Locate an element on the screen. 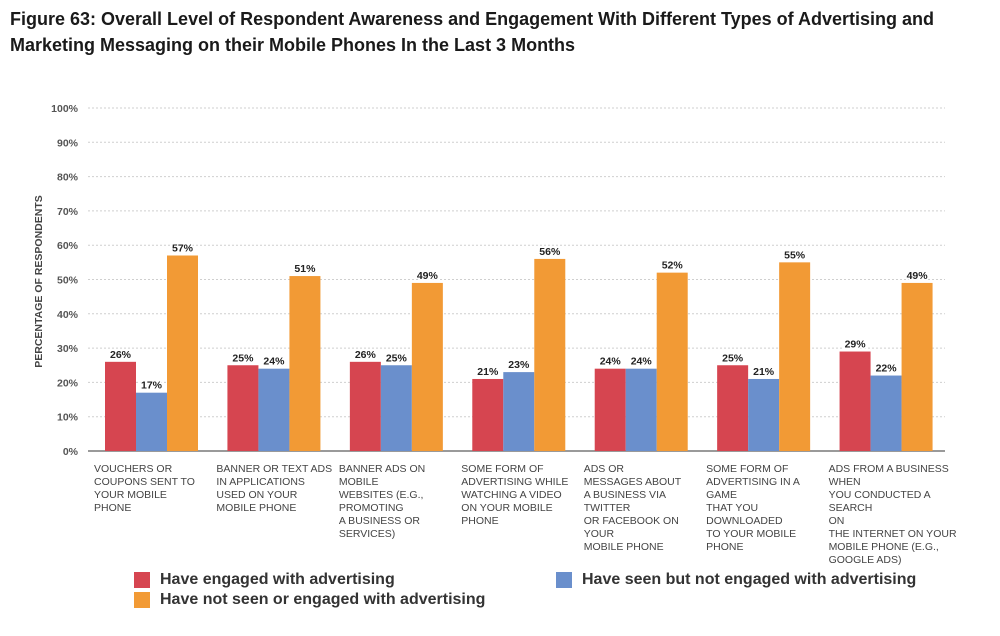 The width and height of the screenshot is (1000, 636). y-tick-label: 40% is located at coordinates (68, 315).